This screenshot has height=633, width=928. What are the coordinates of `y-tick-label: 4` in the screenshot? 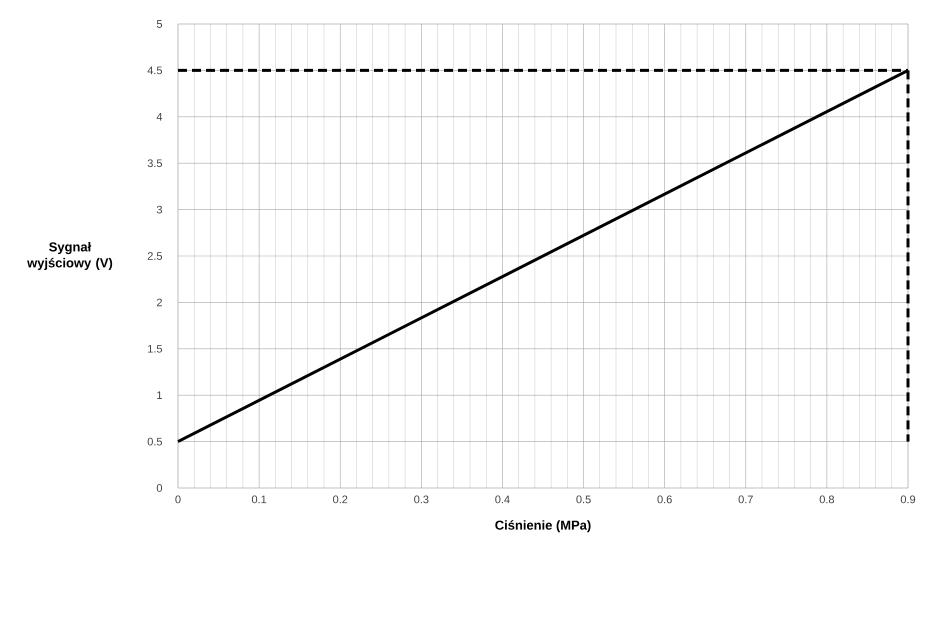 It's located at (159, 117).